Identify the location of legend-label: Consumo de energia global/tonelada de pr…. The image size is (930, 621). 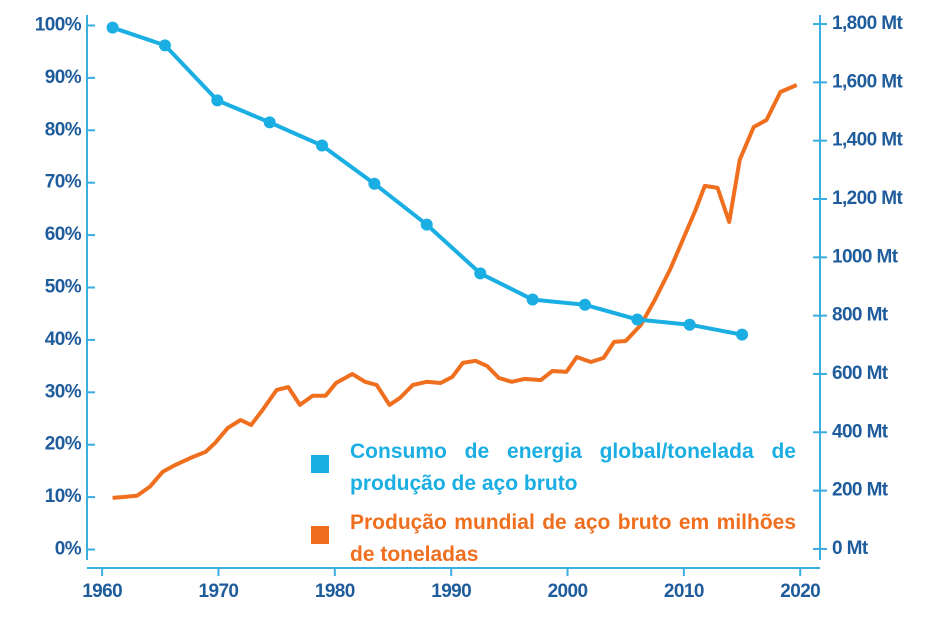
(573, 467).